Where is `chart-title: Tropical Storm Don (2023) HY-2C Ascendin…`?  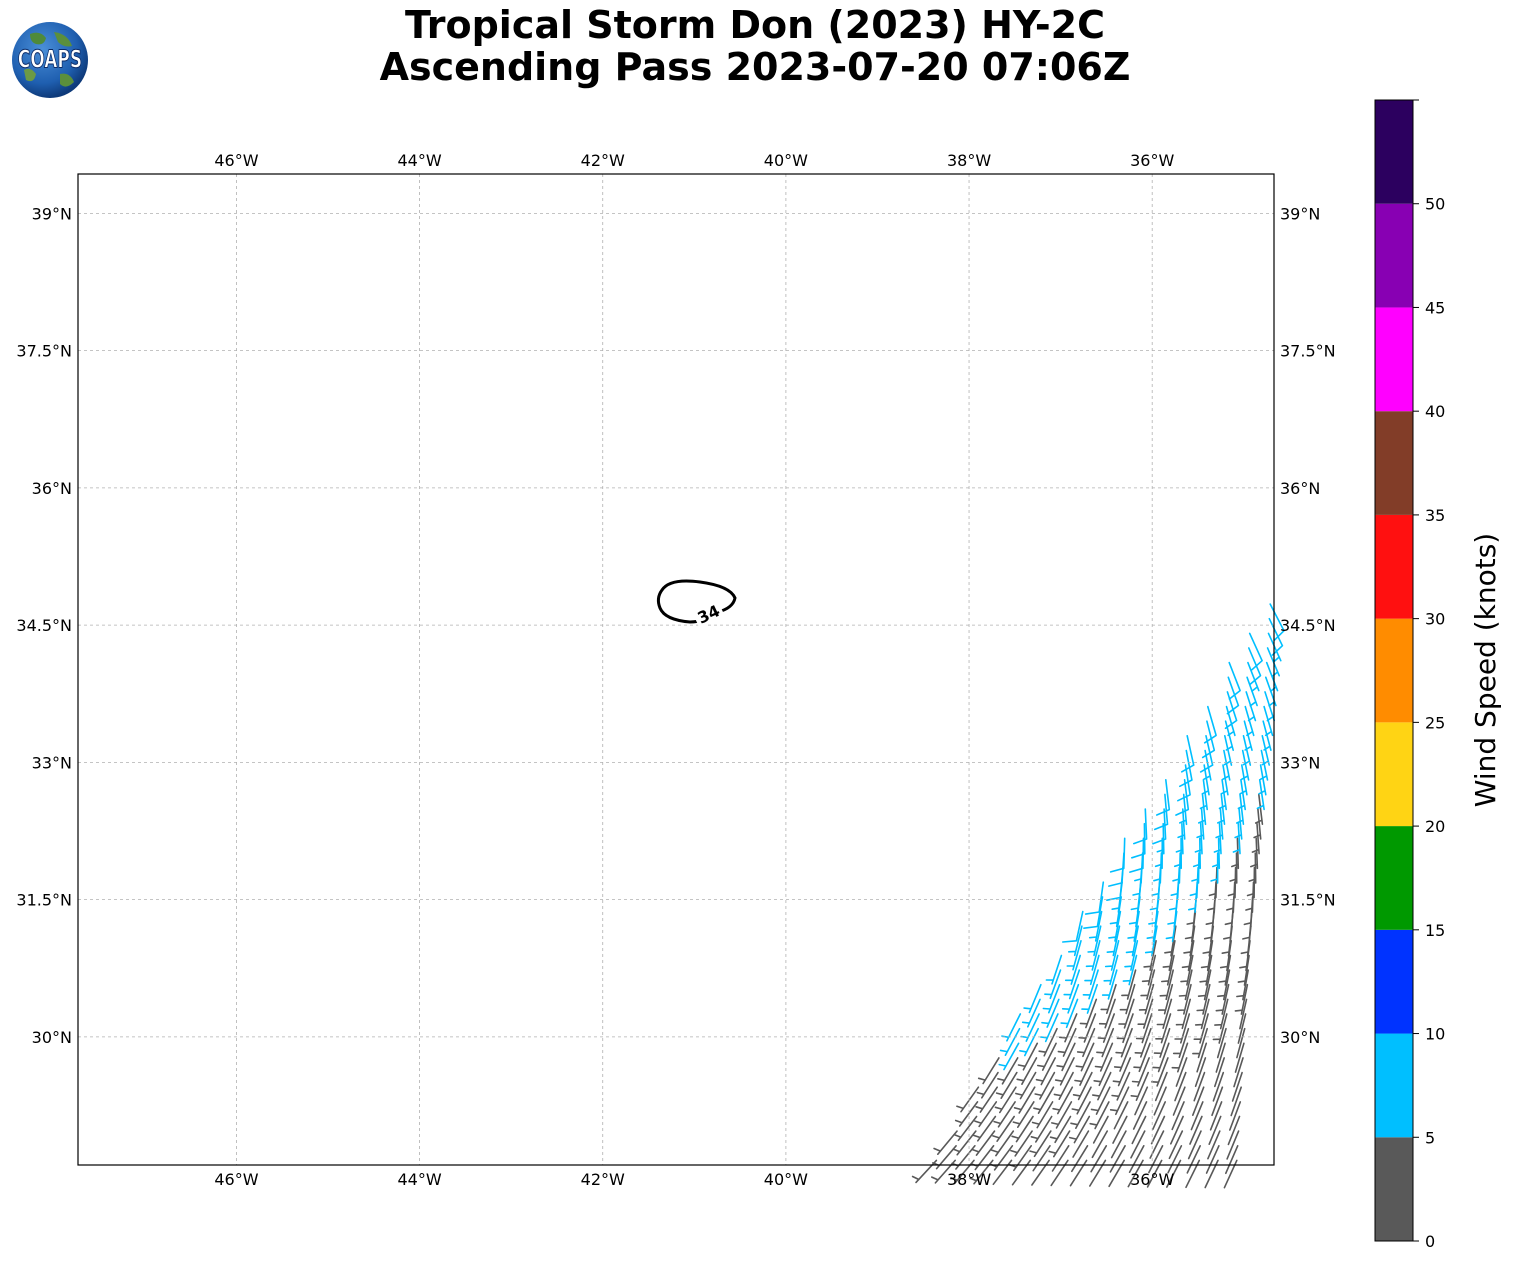 chart-title: Tropical Storm Don (2023) HY-2C Ascendin… is located at coordinates (755, 46).